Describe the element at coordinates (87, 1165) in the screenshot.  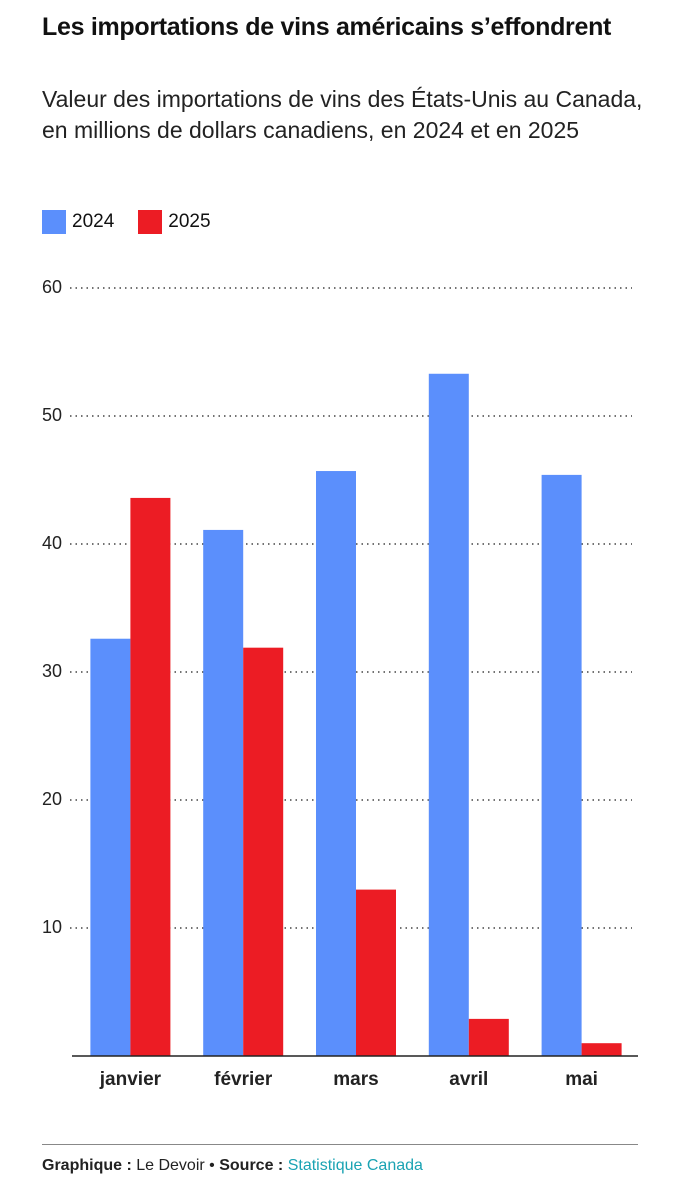
I see `credit-label: Graphique :` at that location.